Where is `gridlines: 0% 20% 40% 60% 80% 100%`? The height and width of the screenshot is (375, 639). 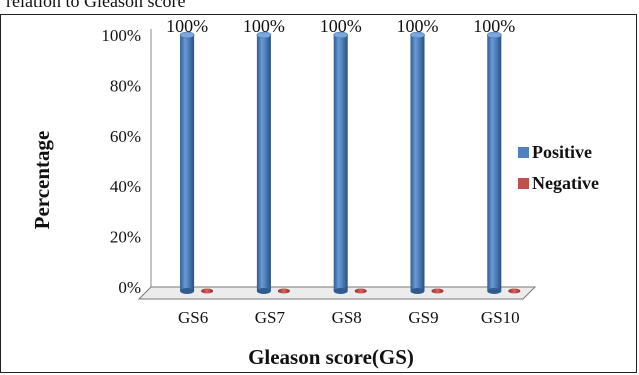 gridlines: 0% 20% 40% 60% 80% 100% is located at coordinates (126, 161).